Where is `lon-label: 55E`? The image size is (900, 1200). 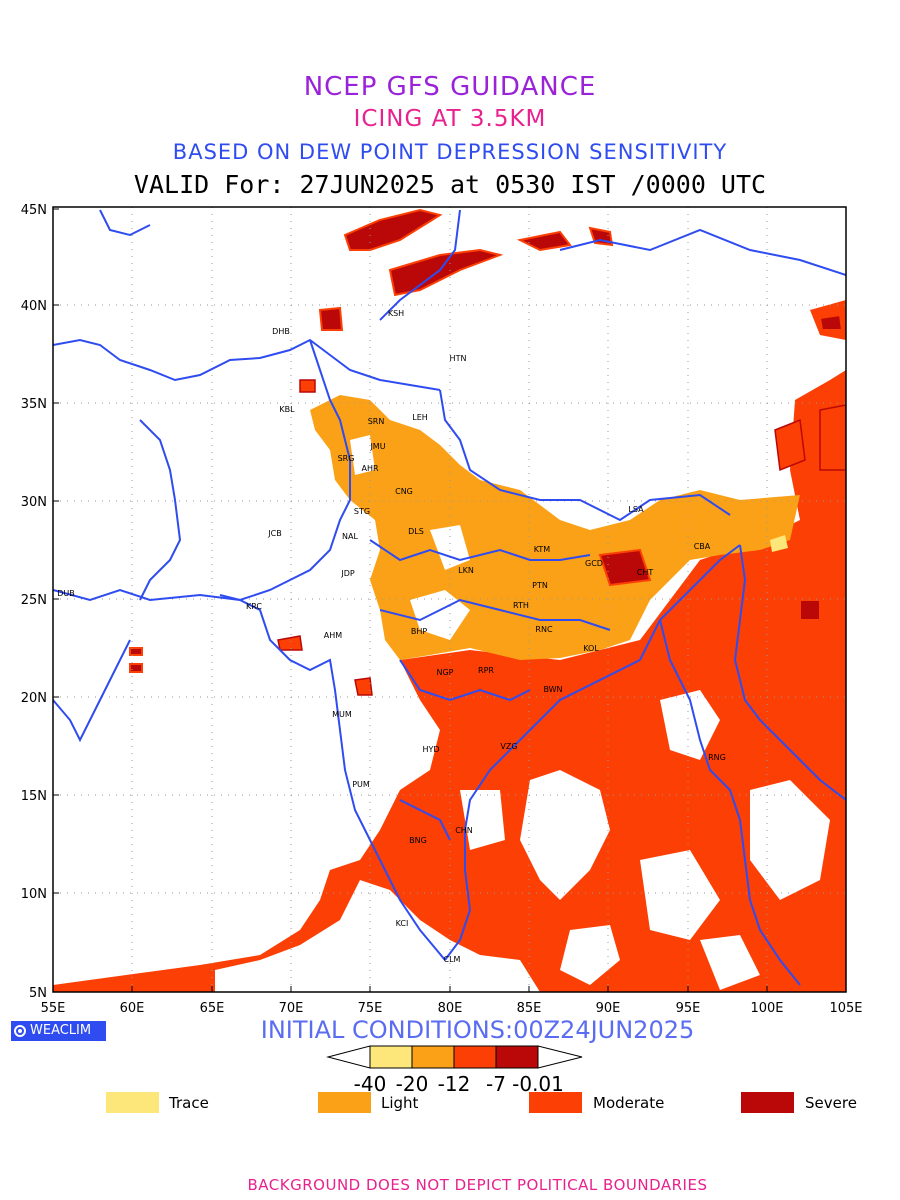
lon-label: 55E is located at coordinates (53, 1008).